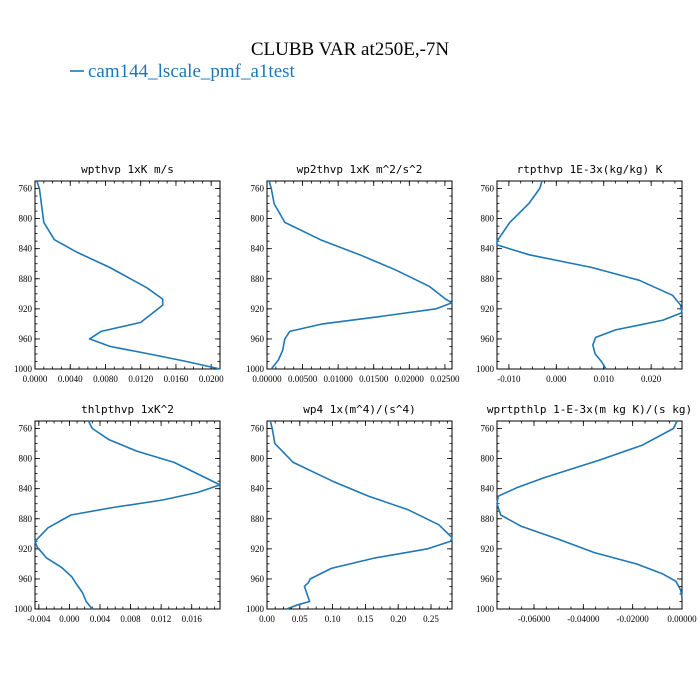  I want to click on x-tick-label: 0.0120, so click(140, 379).